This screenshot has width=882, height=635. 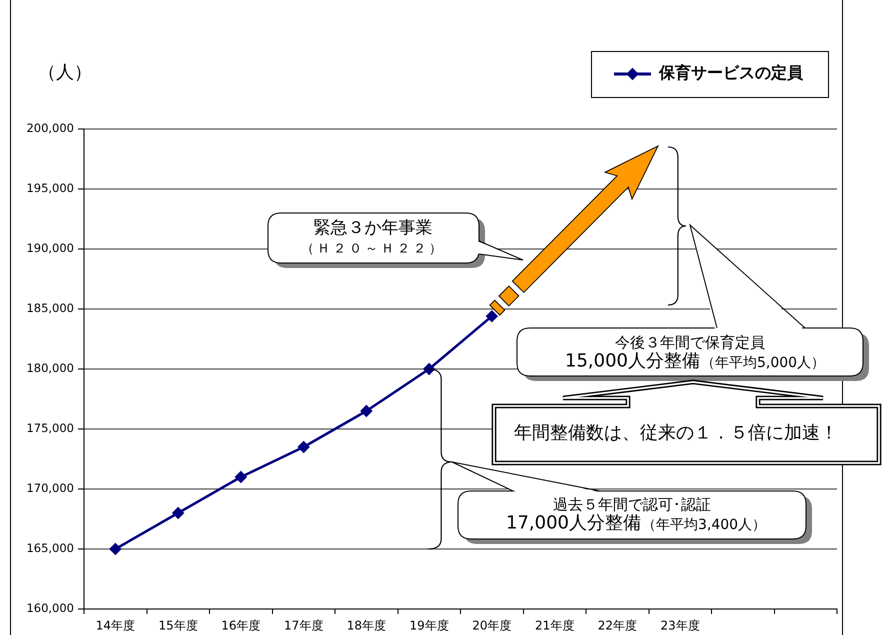 I want to click on legend-label: 保育サービスの定員, so click(x=731, y=72).